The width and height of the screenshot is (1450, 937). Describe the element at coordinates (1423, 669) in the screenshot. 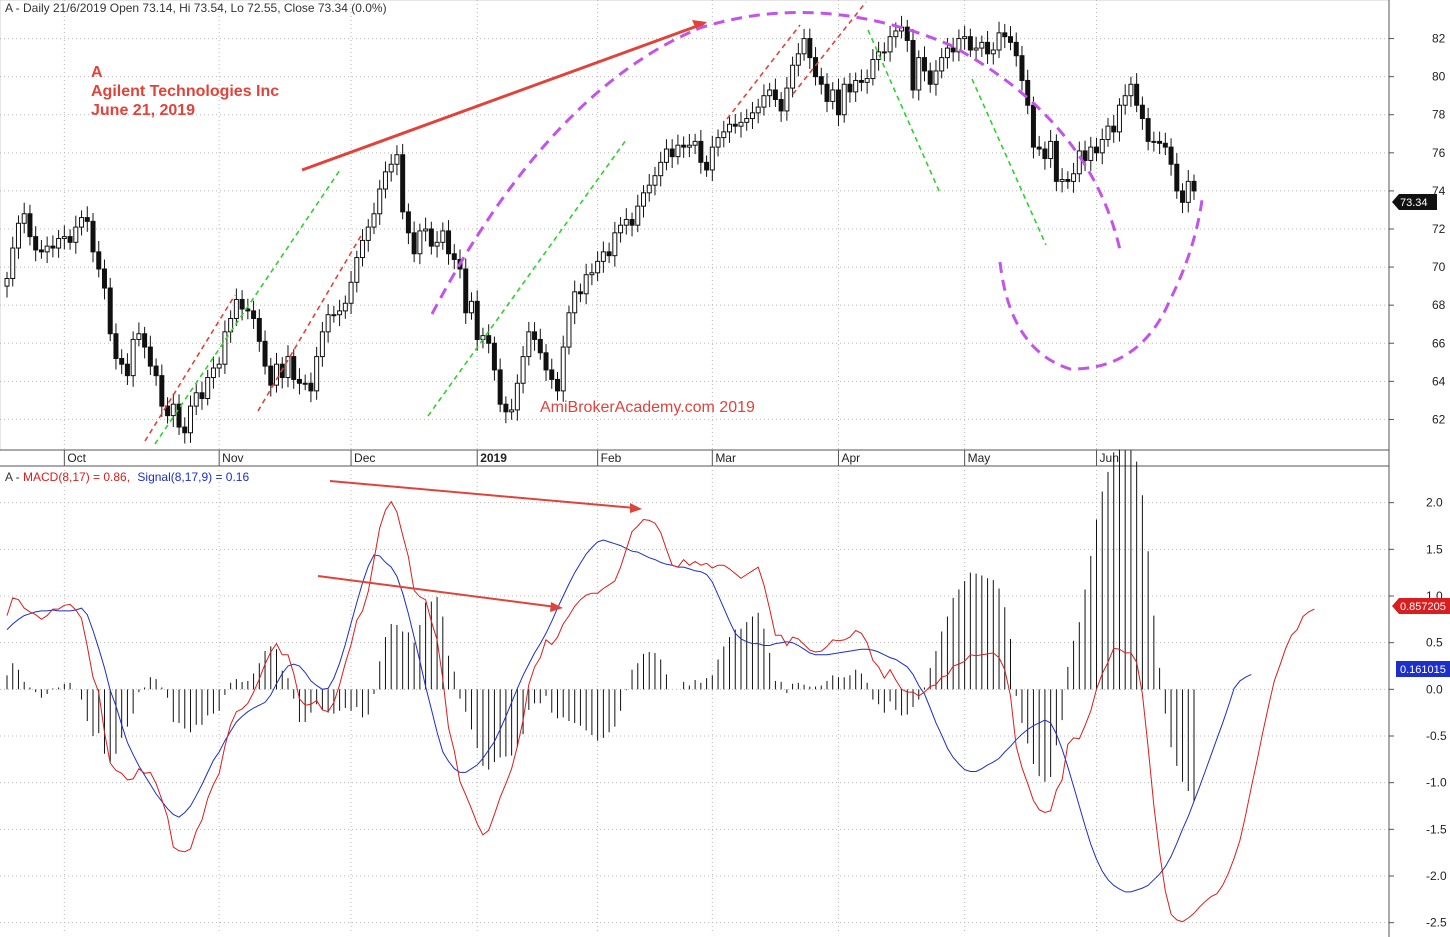

I see `signal-value-badge-shape` at that location.